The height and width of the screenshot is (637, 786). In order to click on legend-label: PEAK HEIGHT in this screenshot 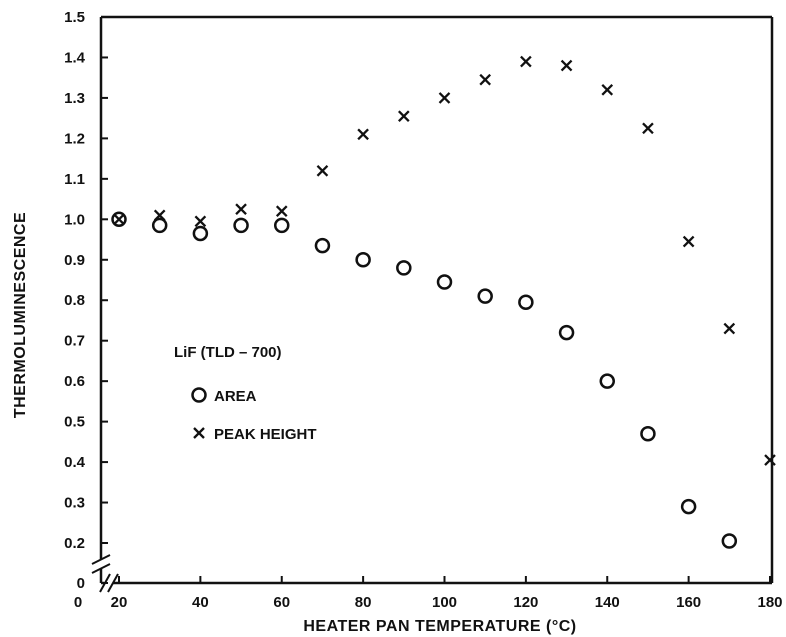, I will do `click(265, 434)`.